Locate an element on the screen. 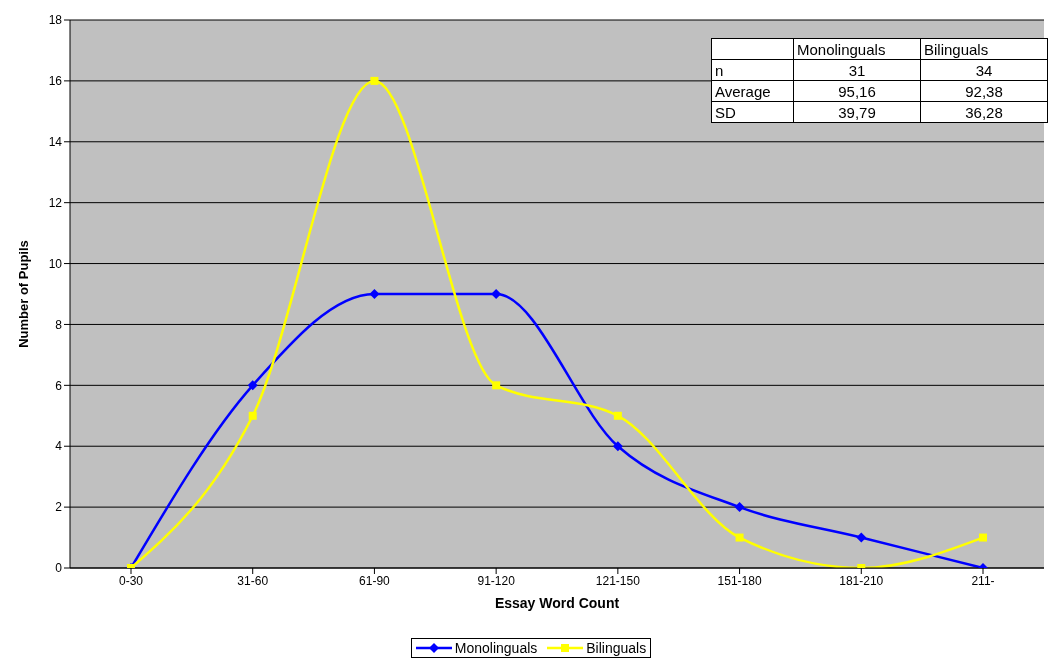 The width and height of the screenshot is (1052, 661). y-axis-title: Number of Pupils is located at coordinates (23, 294).